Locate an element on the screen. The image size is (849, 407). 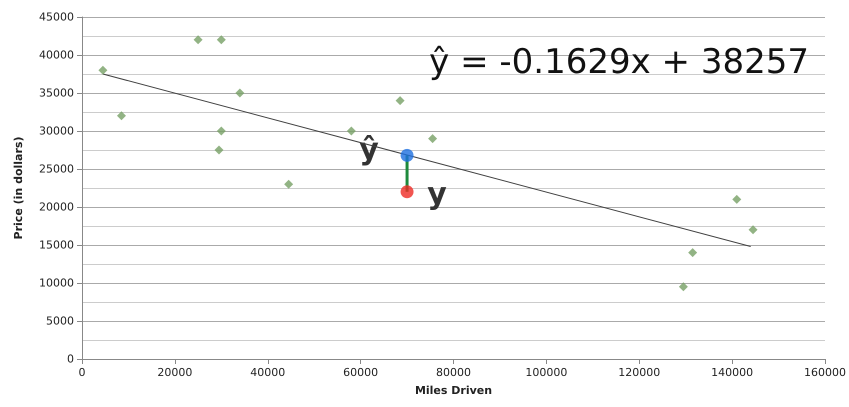
y-tick-label: 30000 is located at coordinates (56, 131).